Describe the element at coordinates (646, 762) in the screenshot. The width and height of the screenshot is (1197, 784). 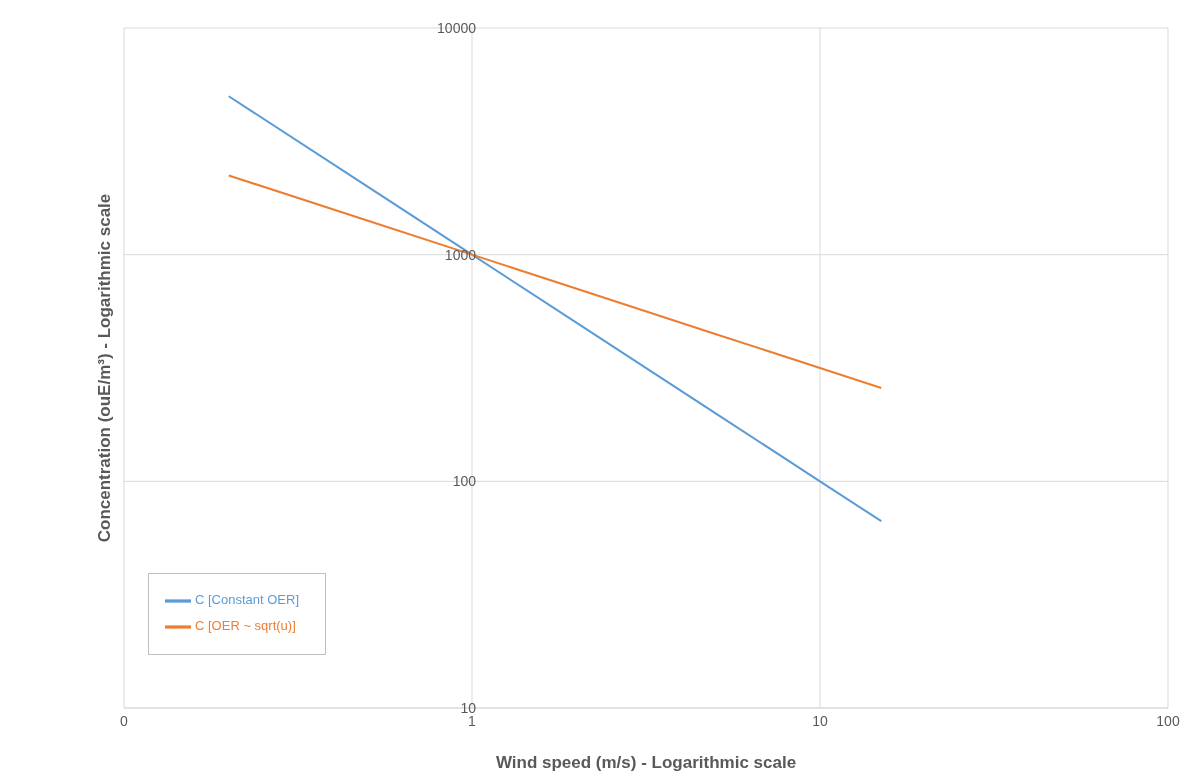
I see `x-axis-title: Wind speed (m/s) - Logarithmic scale` at that location.